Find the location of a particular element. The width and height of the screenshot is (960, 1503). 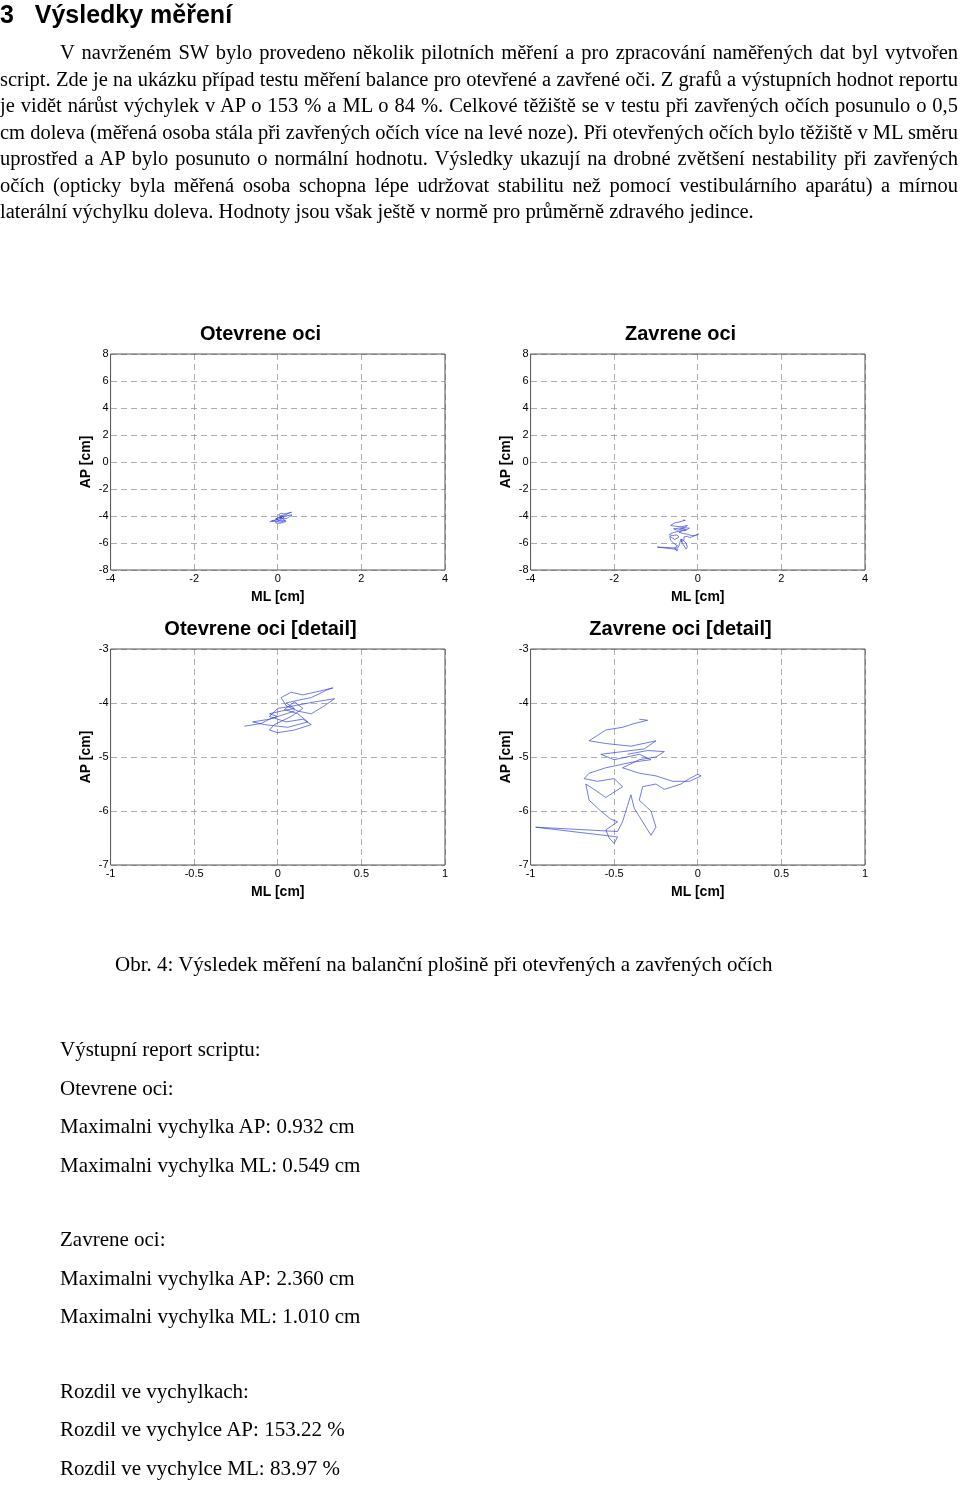

text: Maximalni vychylka AP: 2.360 cm is located at coordinates (208, 1278).